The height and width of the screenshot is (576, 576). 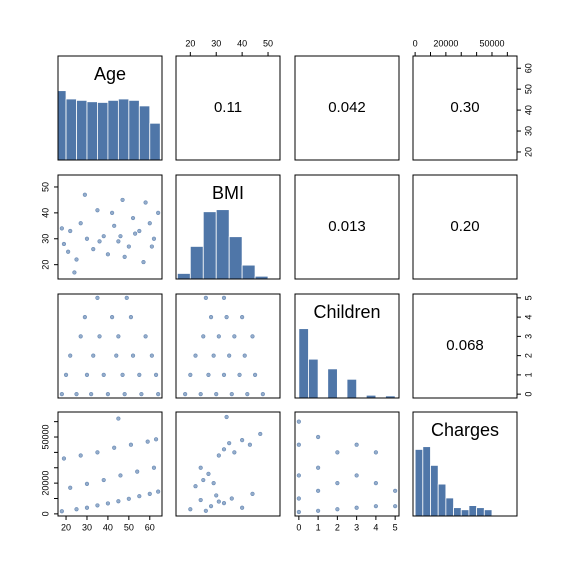 I want to click on tick-label: 40, so click(x=108, y=527).